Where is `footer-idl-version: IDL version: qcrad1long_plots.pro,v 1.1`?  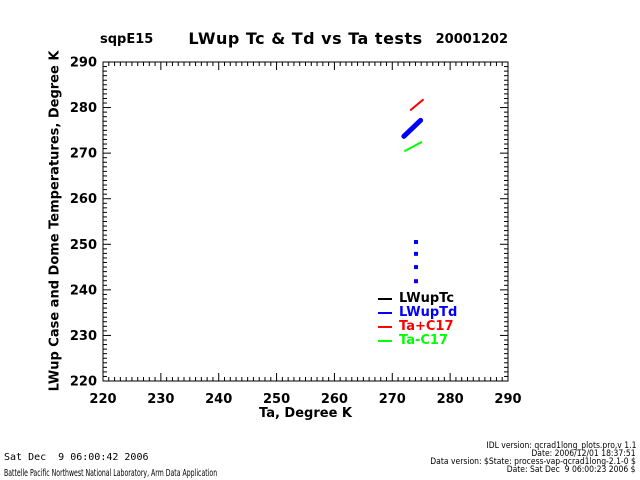 footer-idl-version: IDL version: qcrad1long_plots.pro,v 1.1 is located at coordinates (561, 446).